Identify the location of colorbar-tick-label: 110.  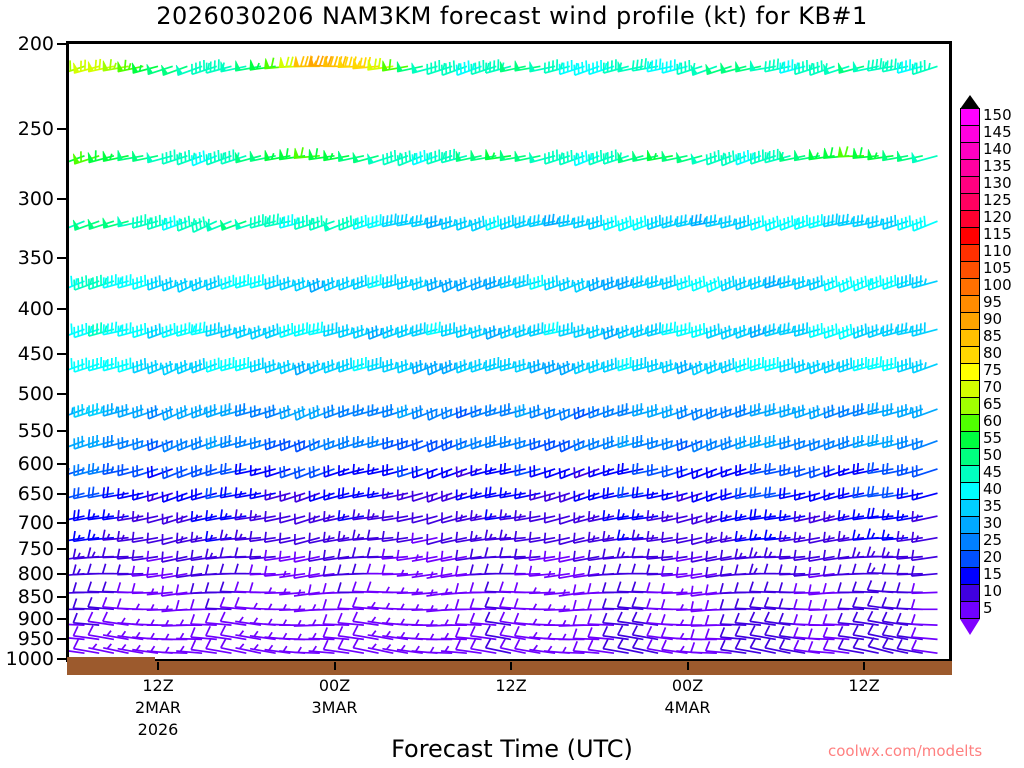
(997, 251).